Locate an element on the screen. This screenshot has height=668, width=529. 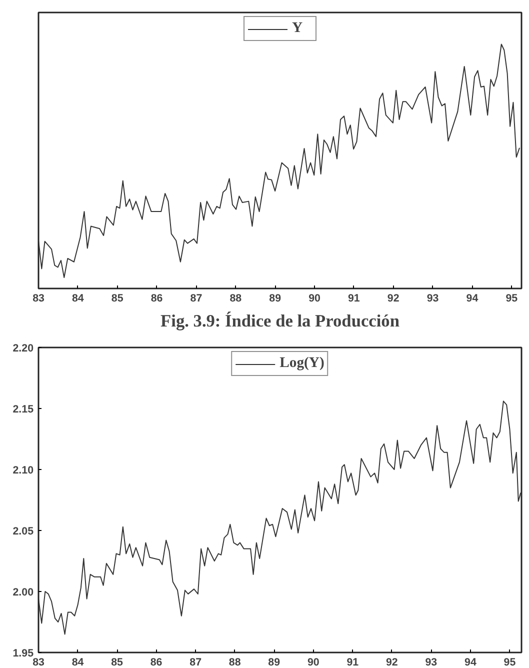
y-tick-label: 2.00 is located at coordinates (23, 592).